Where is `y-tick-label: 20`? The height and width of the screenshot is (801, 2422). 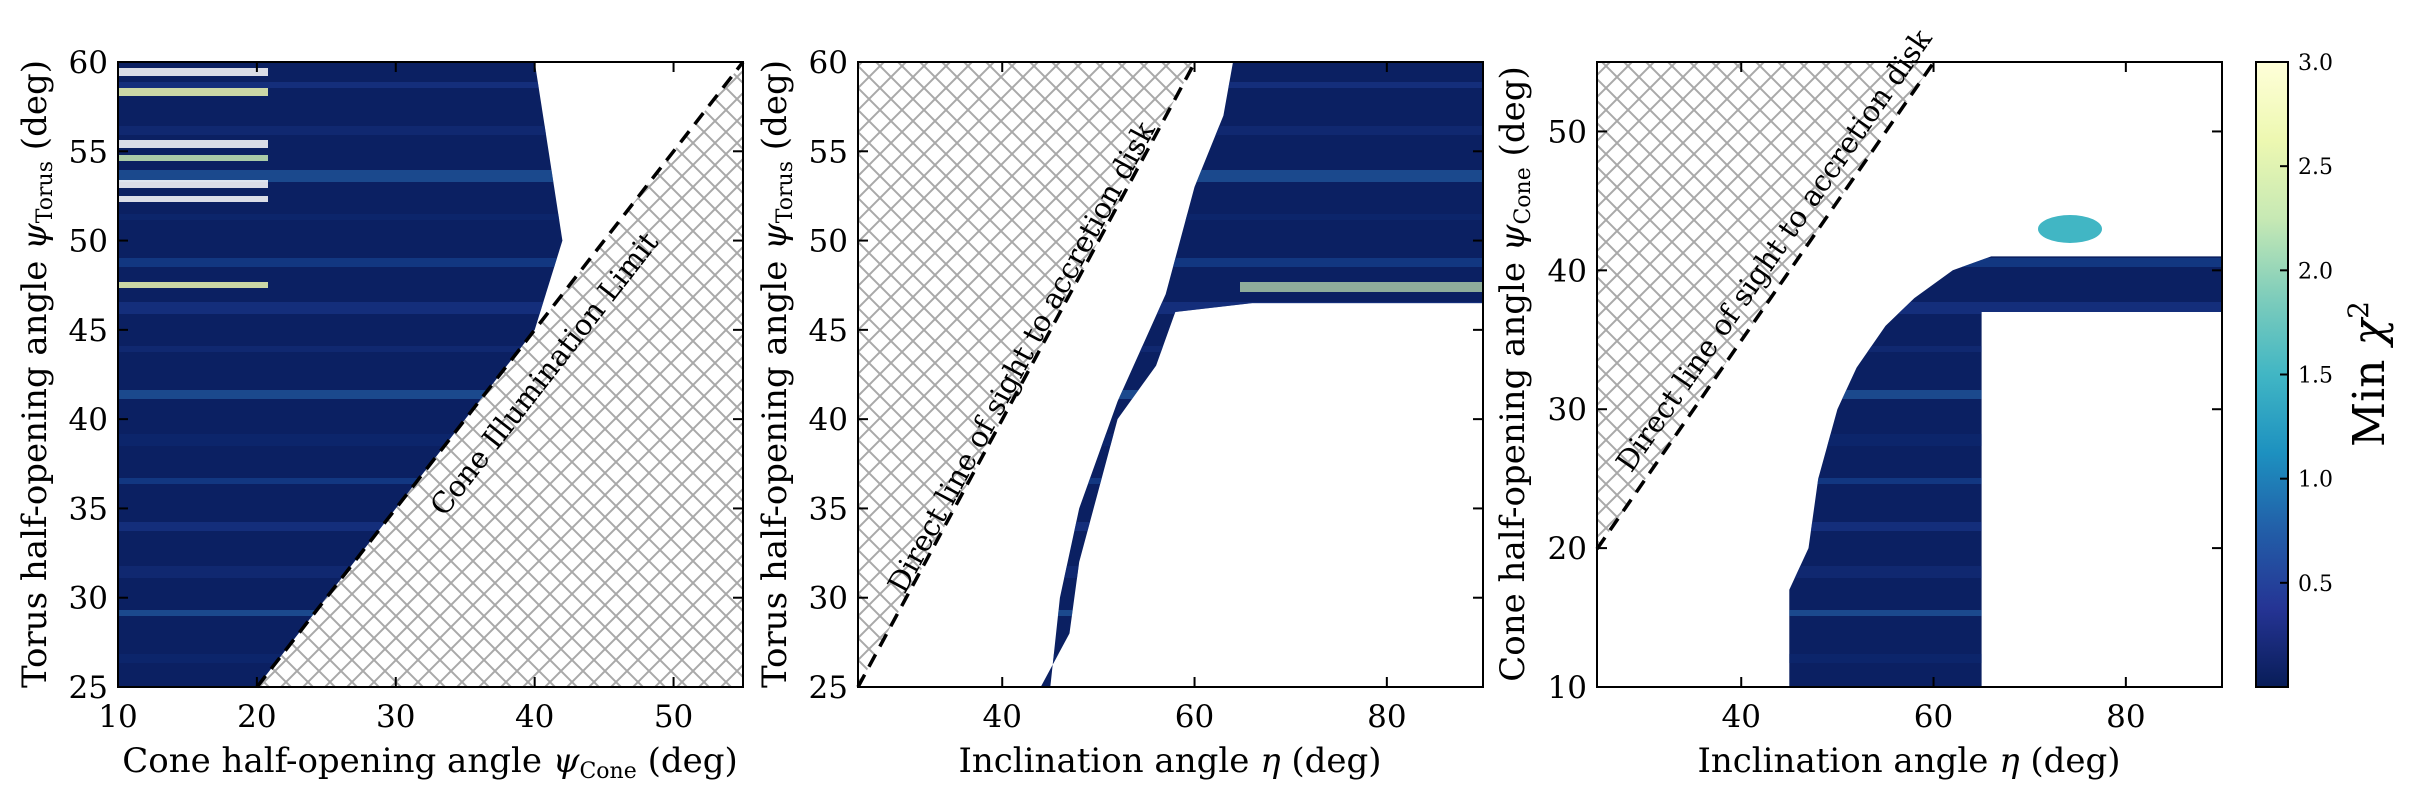
y-tick-label: 20 is located at coordinates (1567, 549).